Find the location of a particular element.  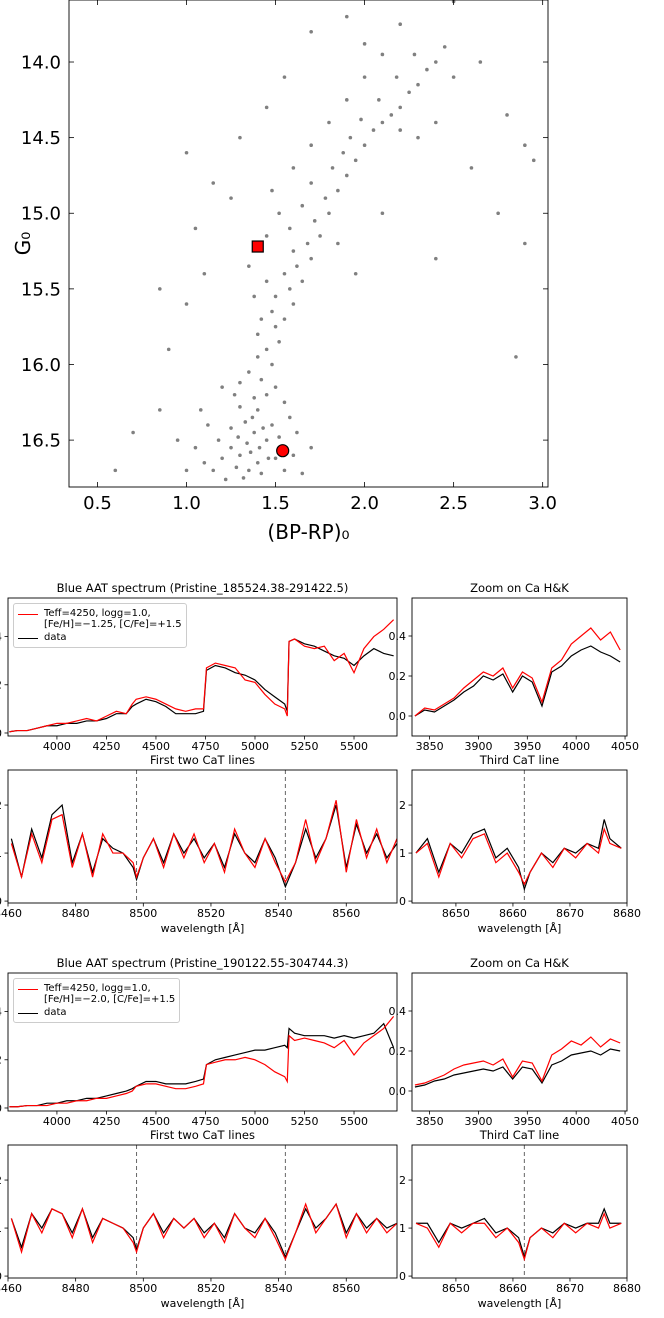

x-tick-label: 8460 is located at coordinates (11, 1288).